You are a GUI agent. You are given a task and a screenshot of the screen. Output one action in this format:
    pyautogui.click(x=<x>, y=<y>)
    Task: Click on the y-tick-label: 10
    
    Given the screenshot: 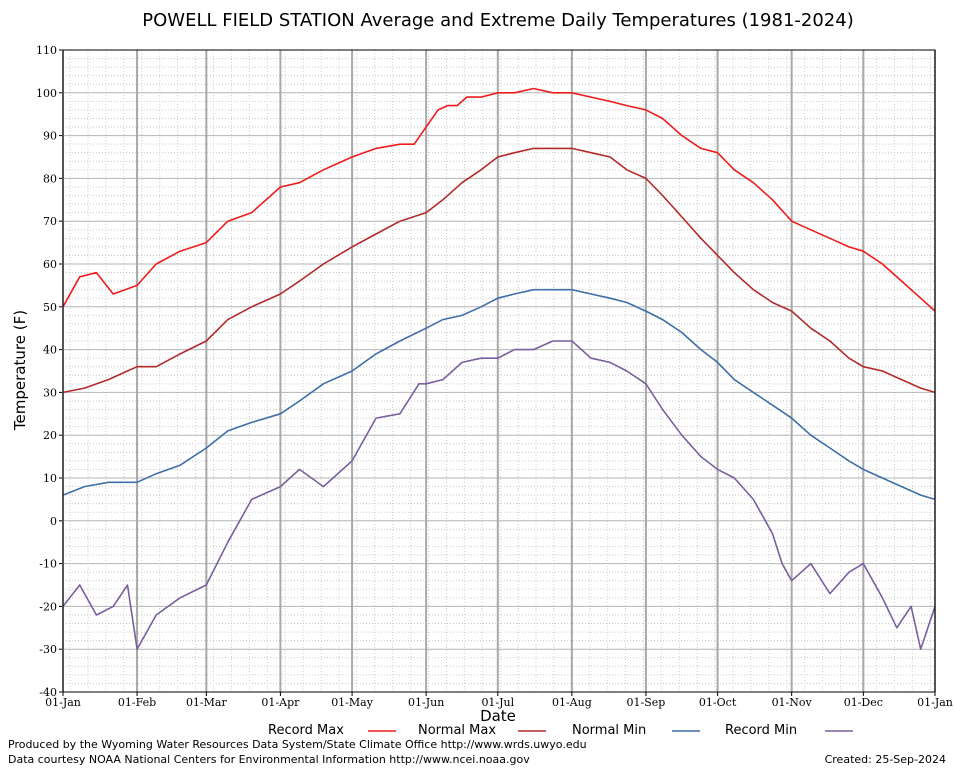 What is the action you would take?
    pyautogui.click(x=50, y=478)
    